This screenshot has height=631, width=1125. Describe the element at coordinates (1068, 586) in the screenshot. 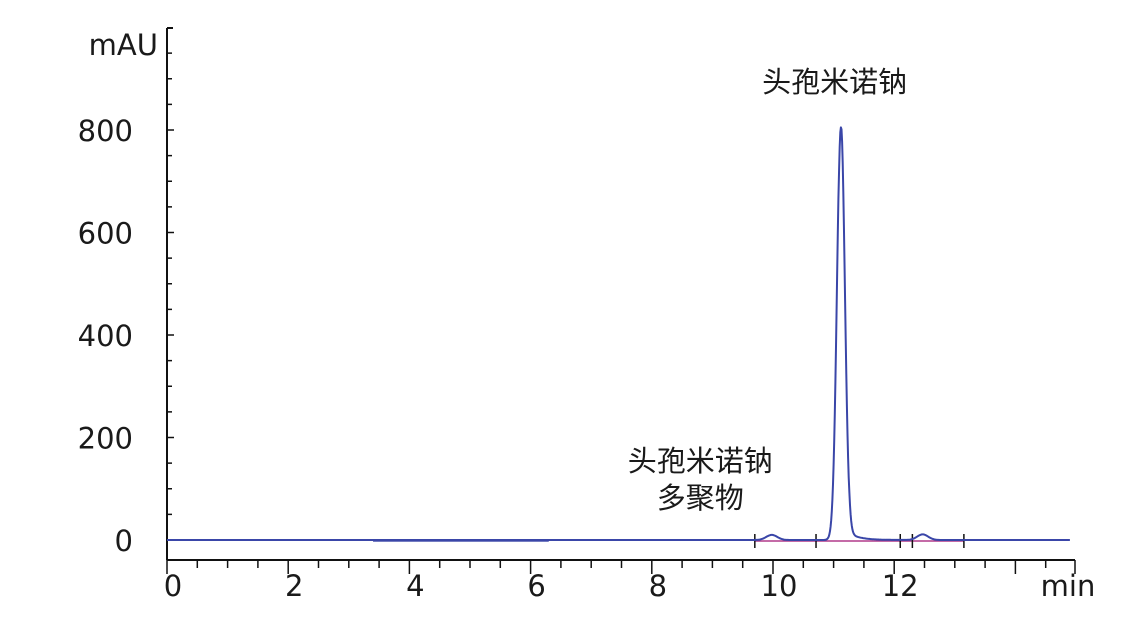

I see `x-axis-label: min` at that location.